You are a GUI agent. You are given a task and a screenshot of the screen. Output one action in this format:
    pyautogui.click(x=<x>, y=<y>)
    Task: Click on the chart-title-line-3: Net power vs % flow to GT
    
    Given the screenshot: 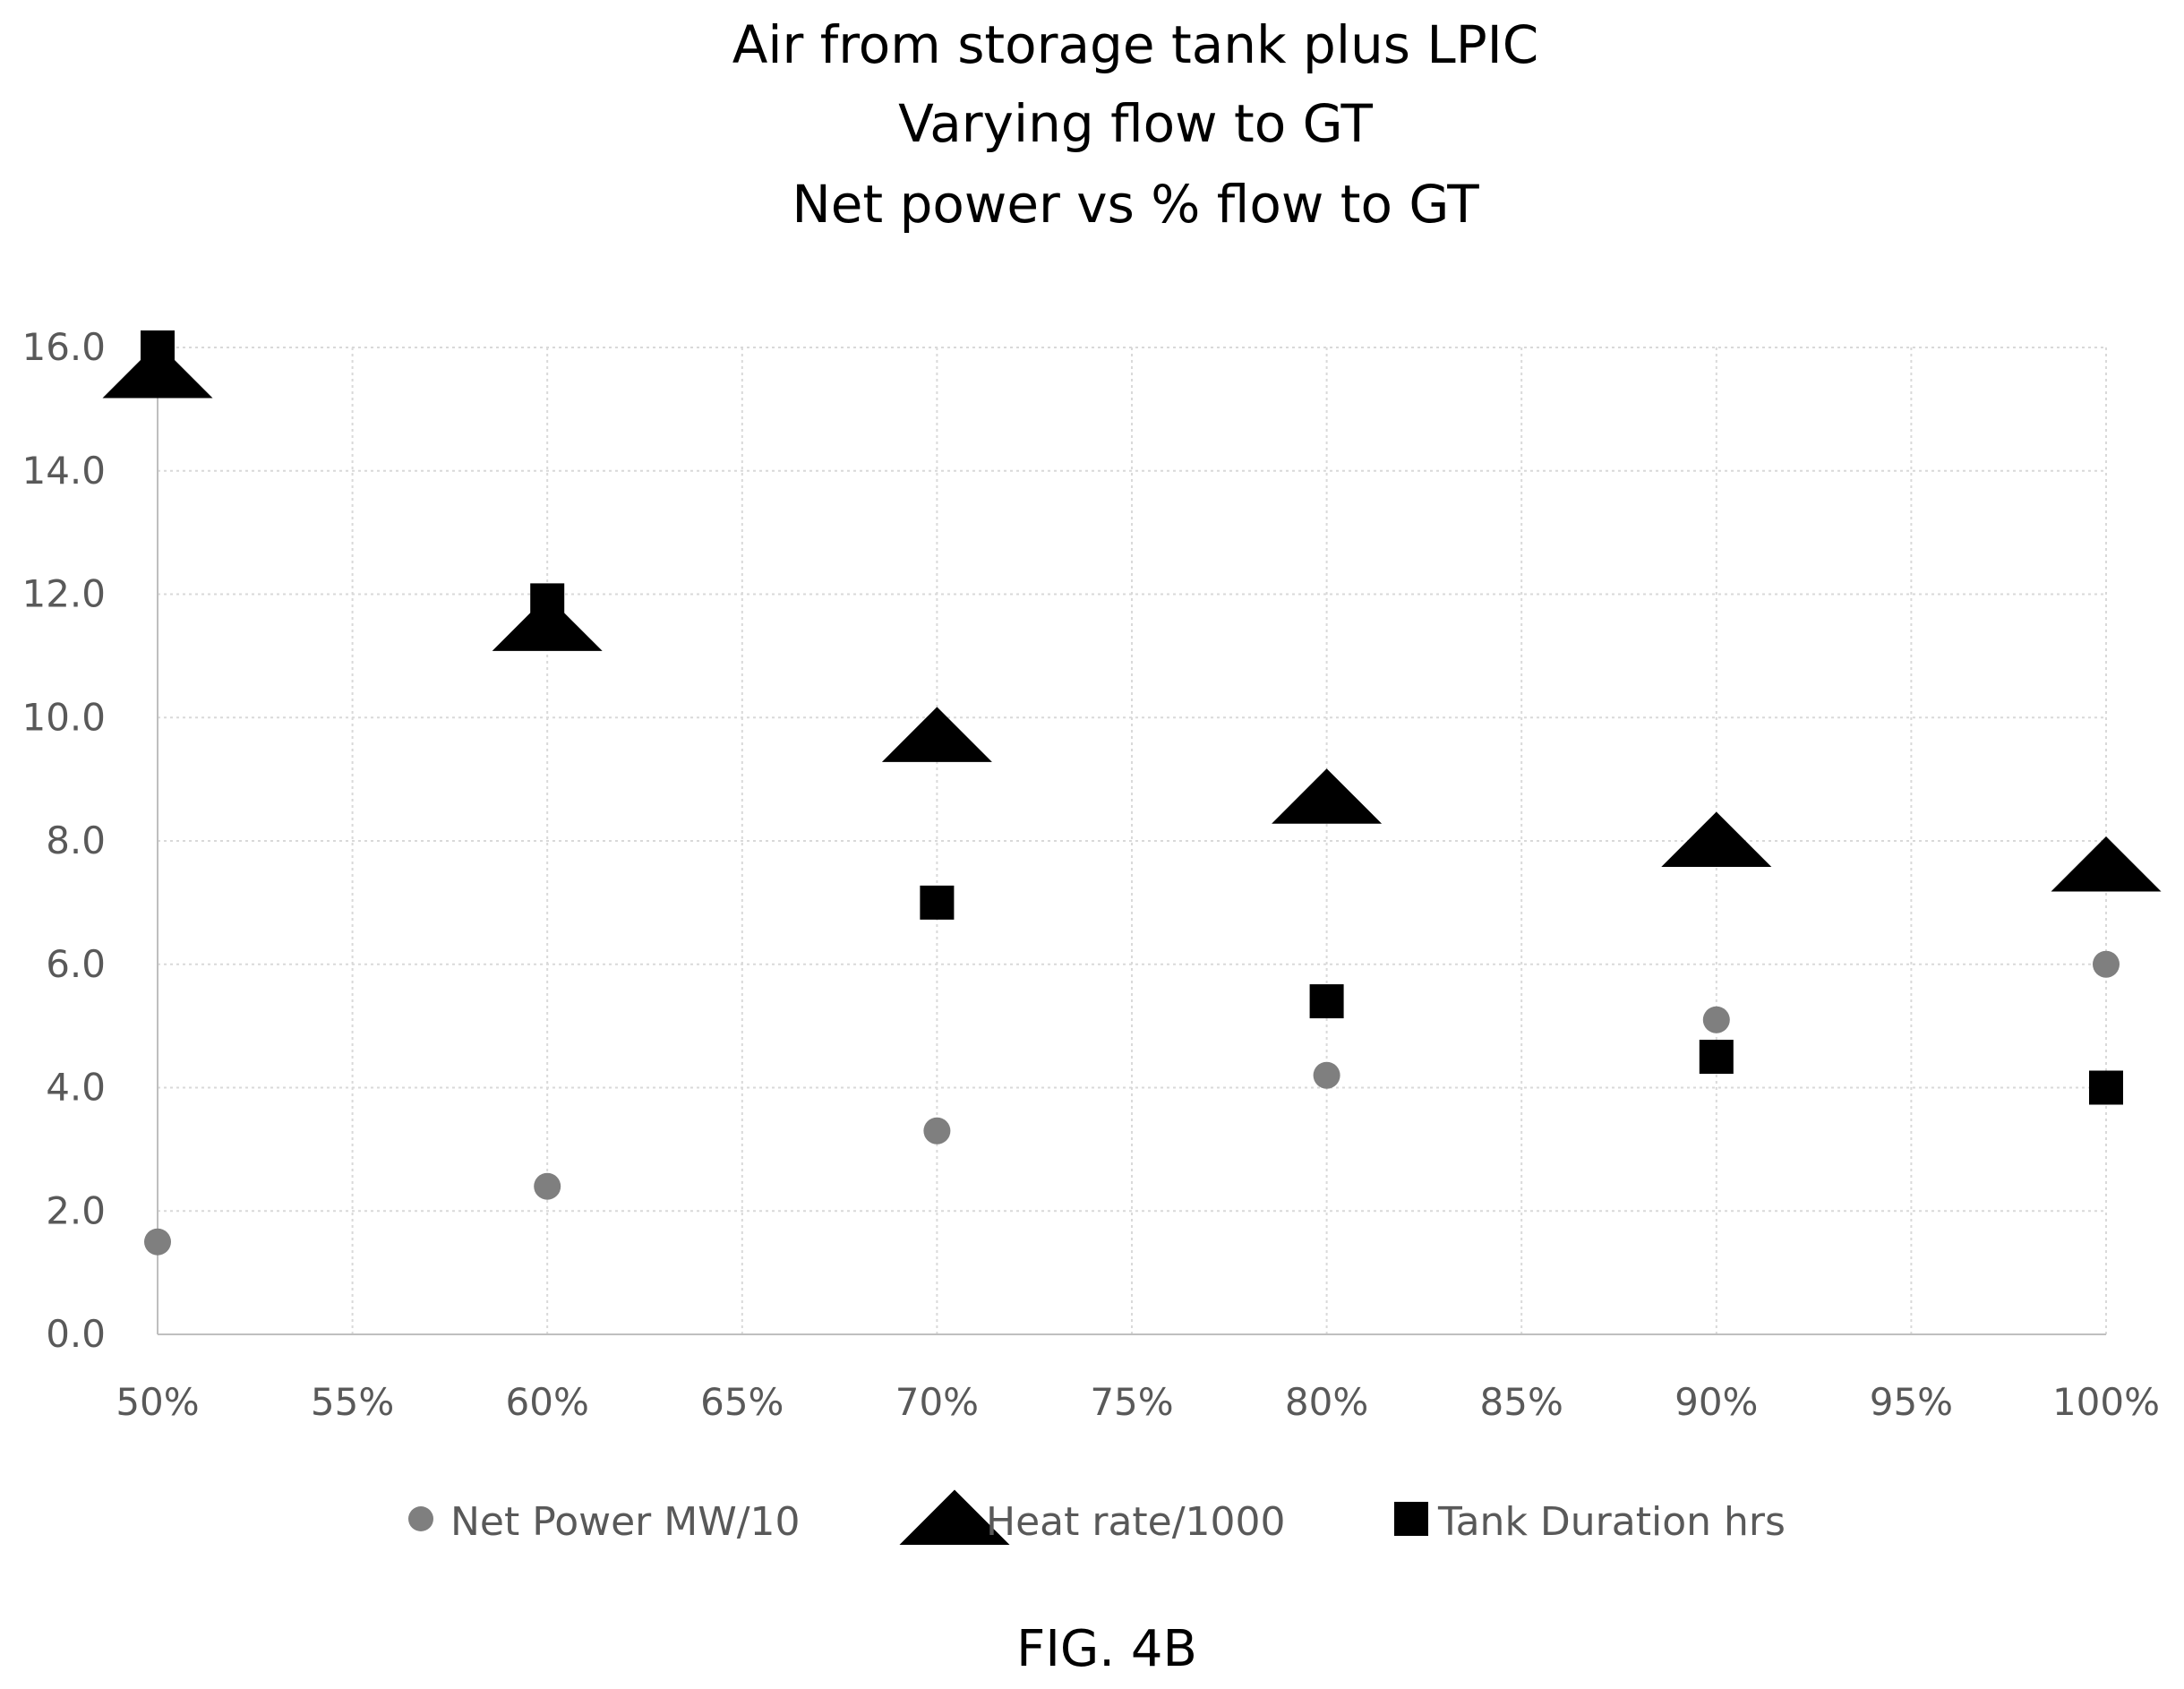 What is the action you would take?
    pyautogui.click(x=1135, y=204)
    